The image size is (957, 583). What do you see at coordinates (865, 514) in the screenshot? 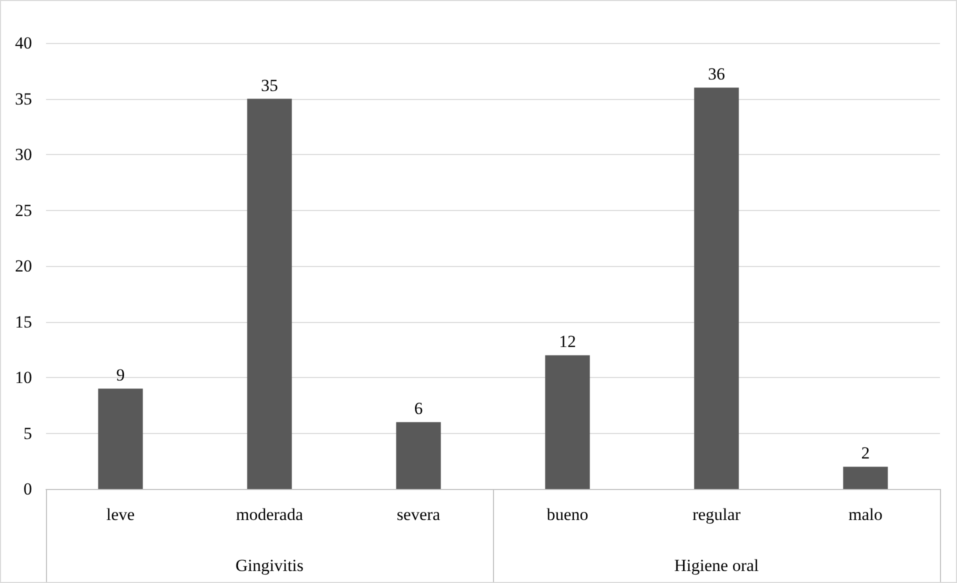
I see `x-tick-label: malo` at bounding box center [865, 514].